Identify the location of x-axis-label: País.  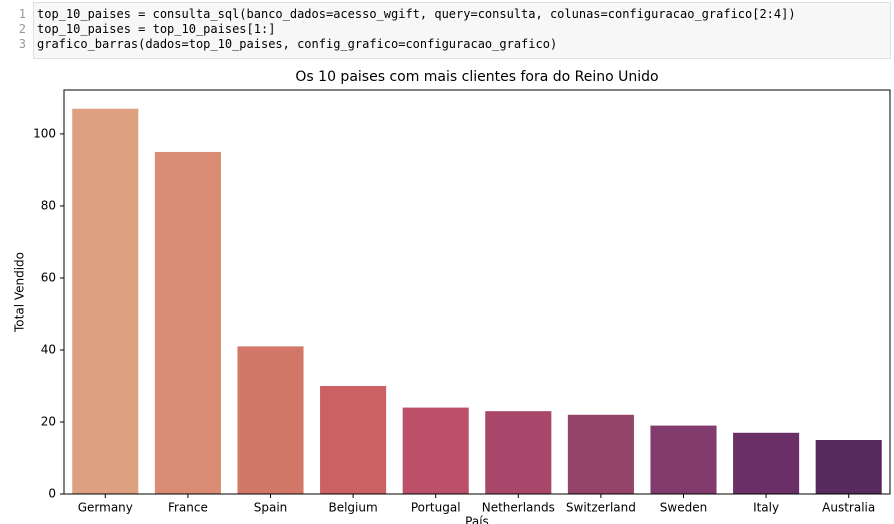
(477, 519).